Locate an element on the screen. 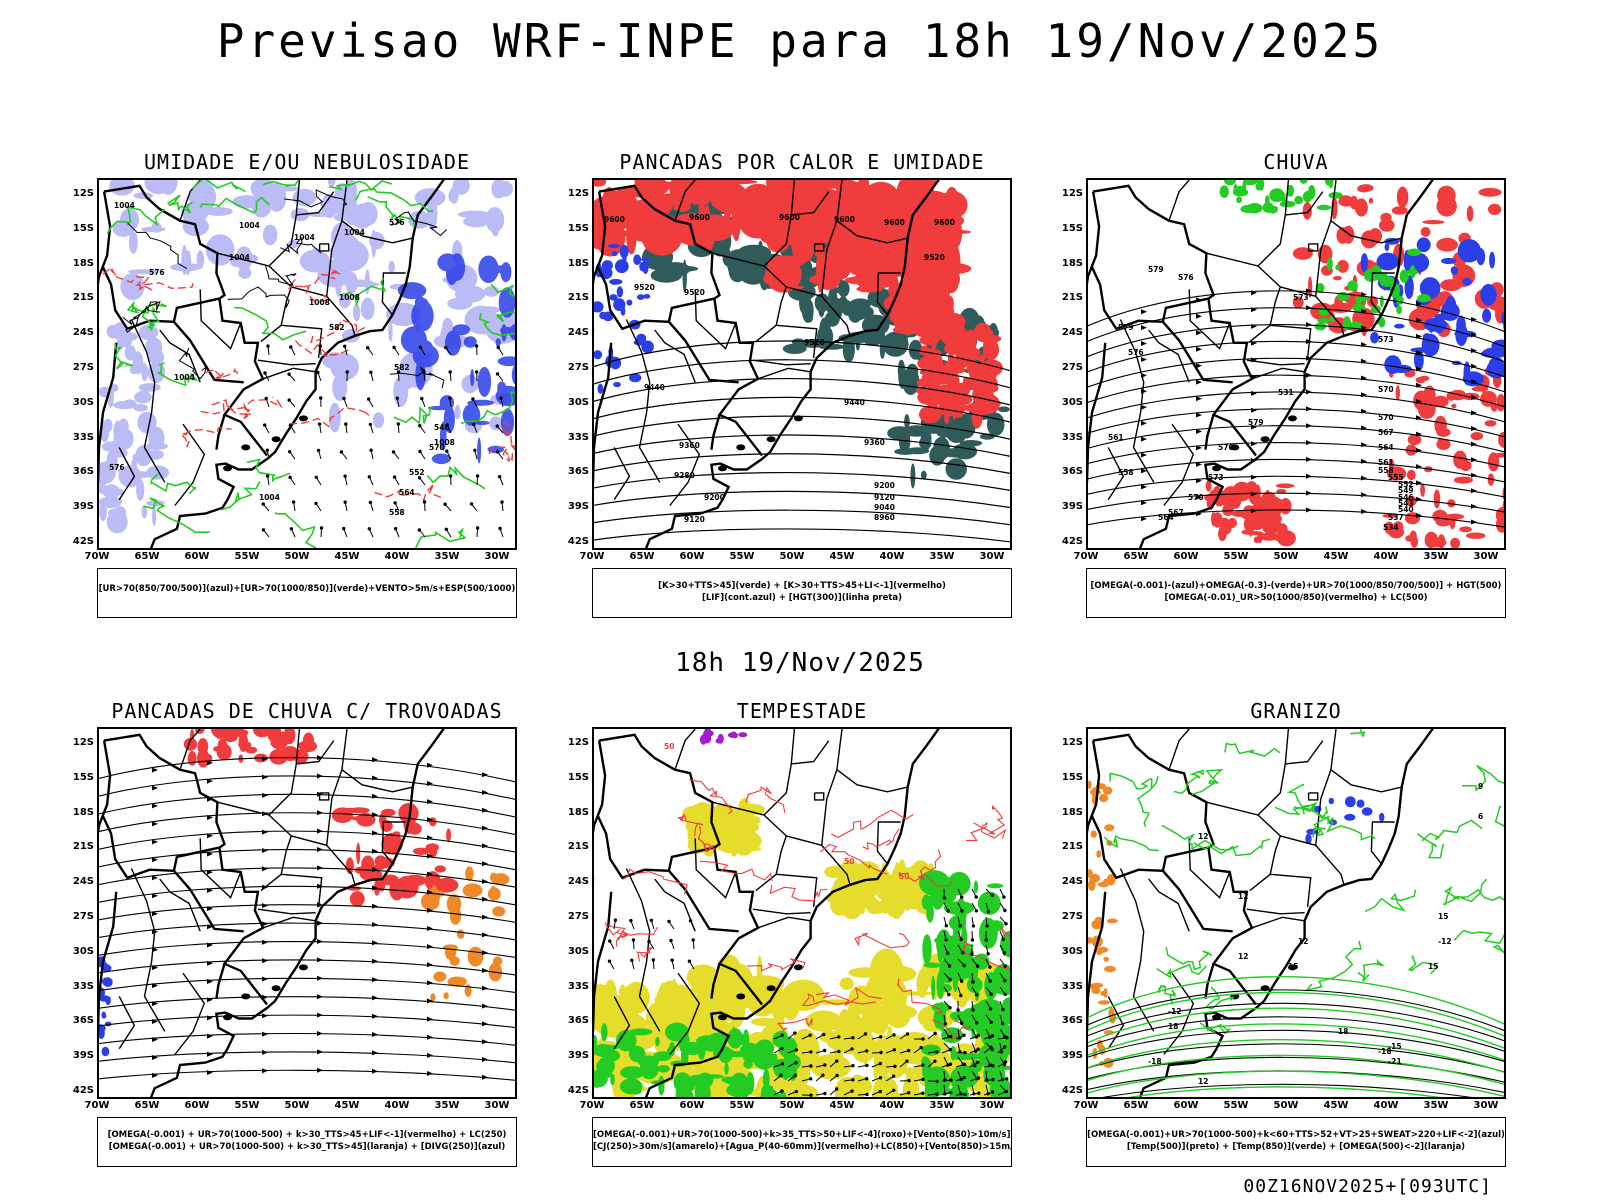  panel-title: UMIDADE E/OU NEBULOSIDADE is located at coordinates (307, 162).